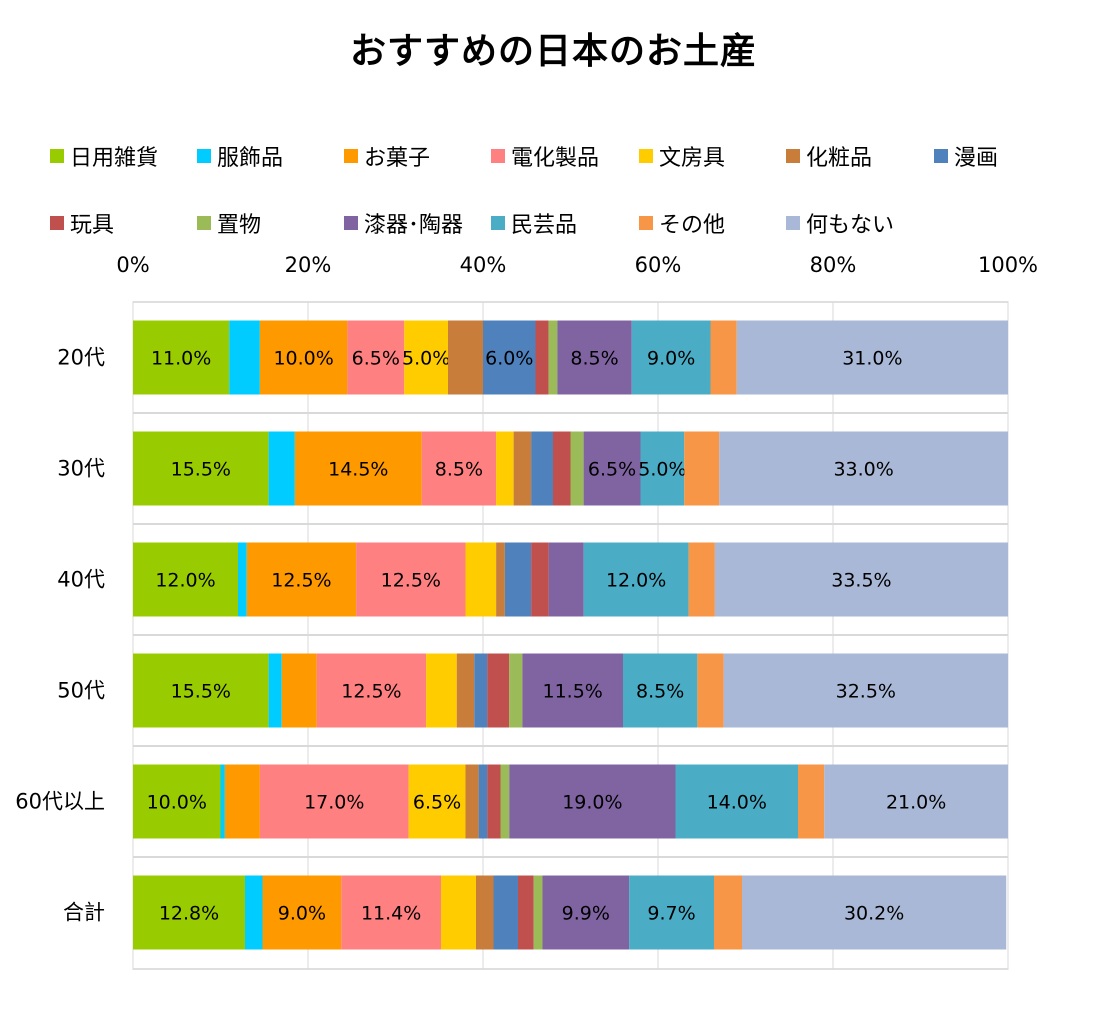  What do you see at coordinates (60, 802) in the screenshot?
I see `category-label: 60代以上` at bounding box center [60, 802].